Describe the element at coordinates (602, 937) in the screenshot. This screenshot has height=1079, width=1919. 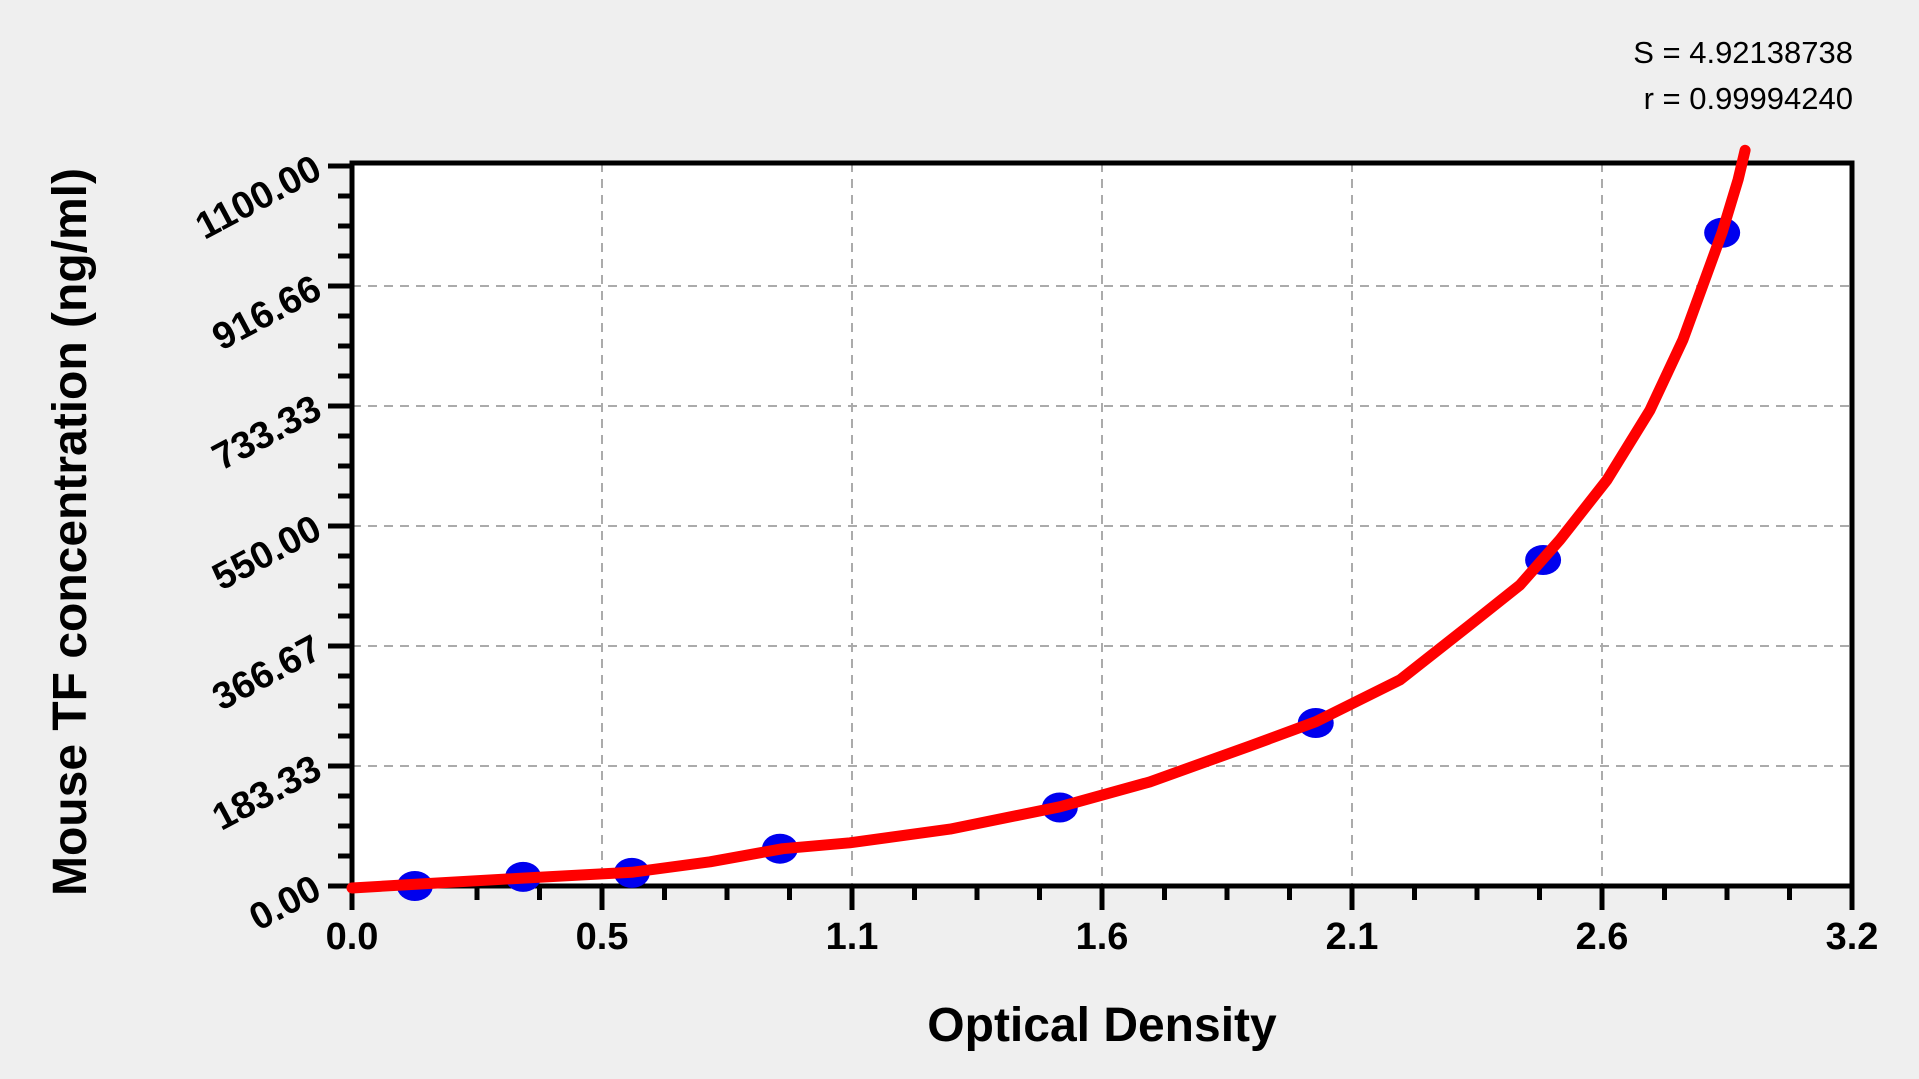
I see `x-tick-label: 0.5` at that location.